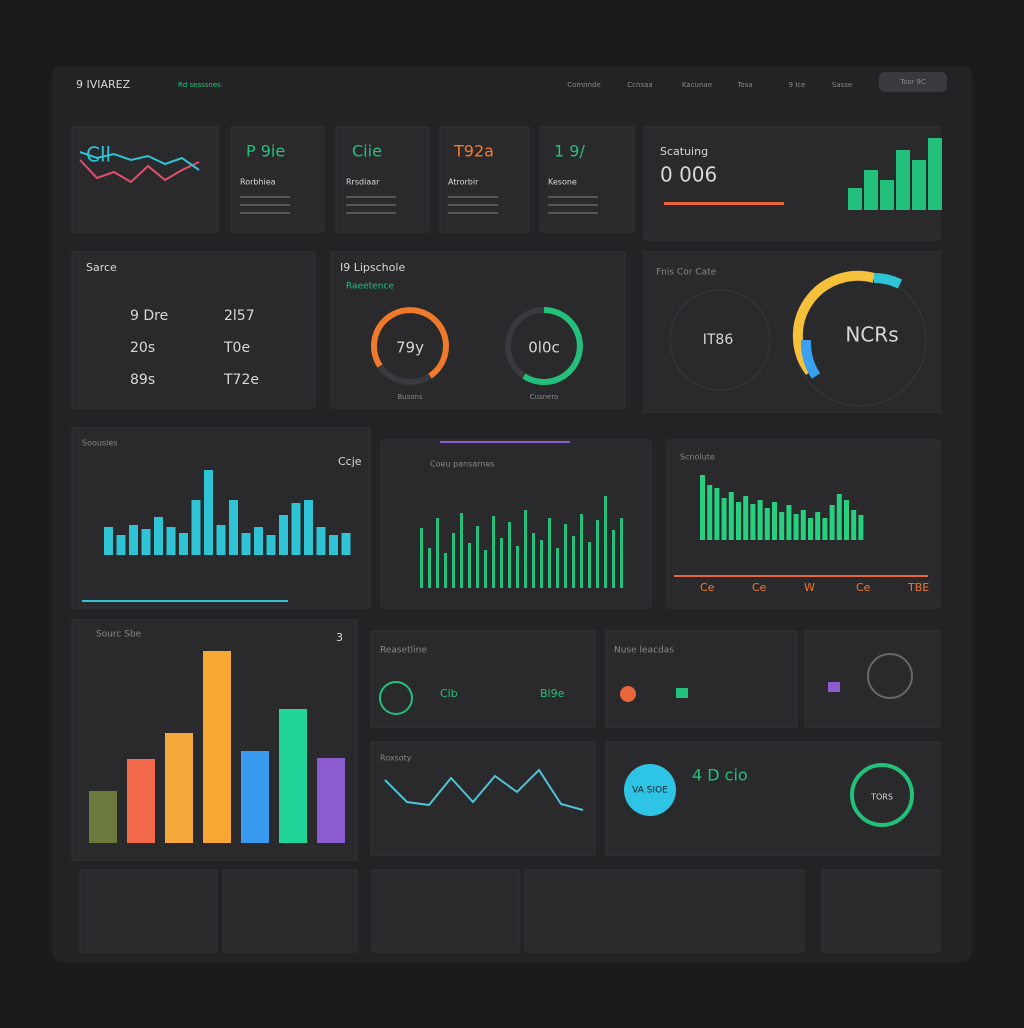 This screenshot has height=1028, width=1024. I want to click on item: Bl9e, so click(552, 693).